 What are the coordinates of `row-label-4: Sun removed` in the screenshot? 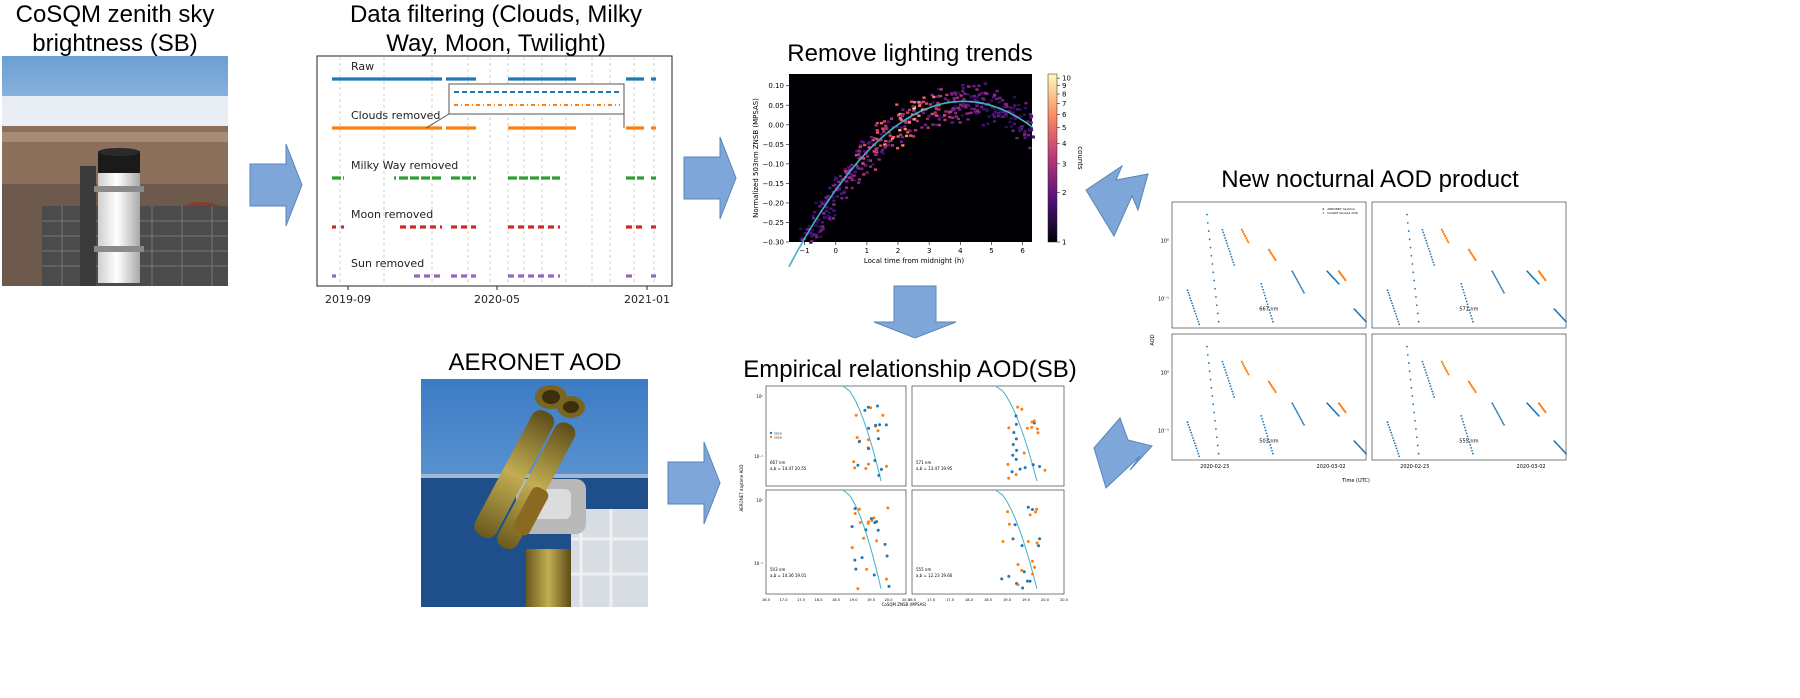 It's located at (387, 263).